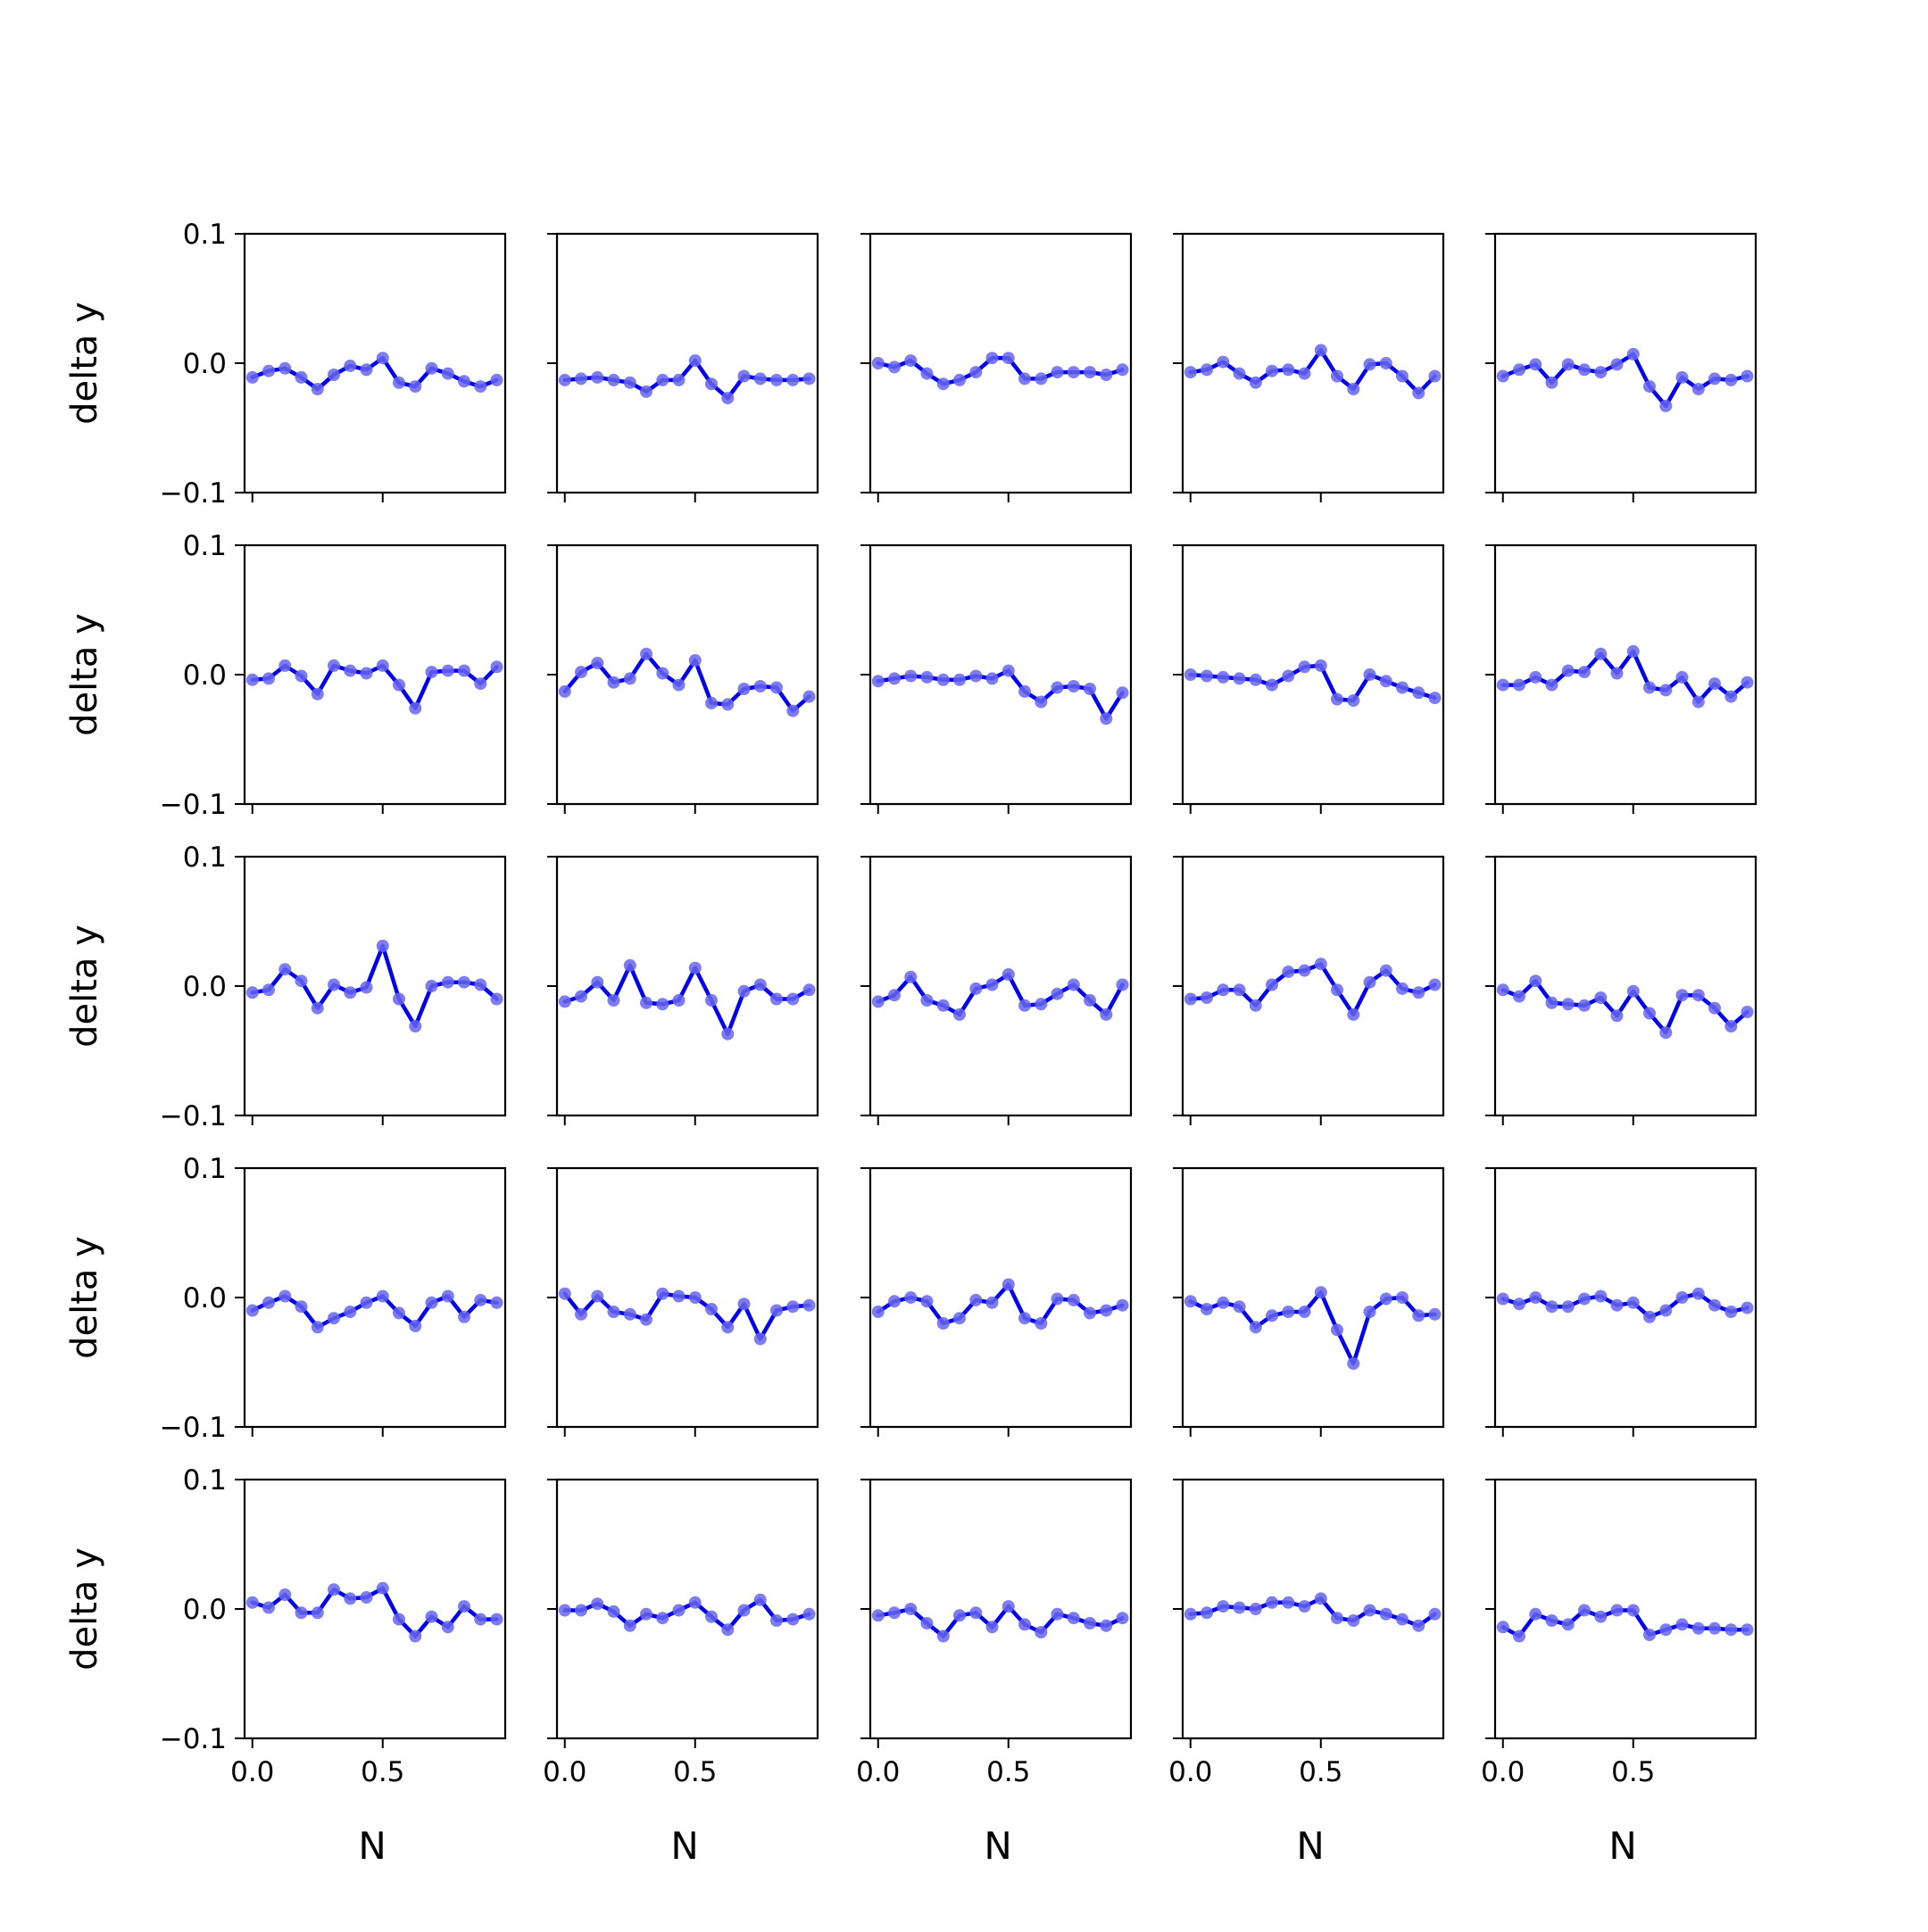  Describe the element at coordinates (205, 235) in the screenshot. I see `y-tick-label: 0.1` at that location.